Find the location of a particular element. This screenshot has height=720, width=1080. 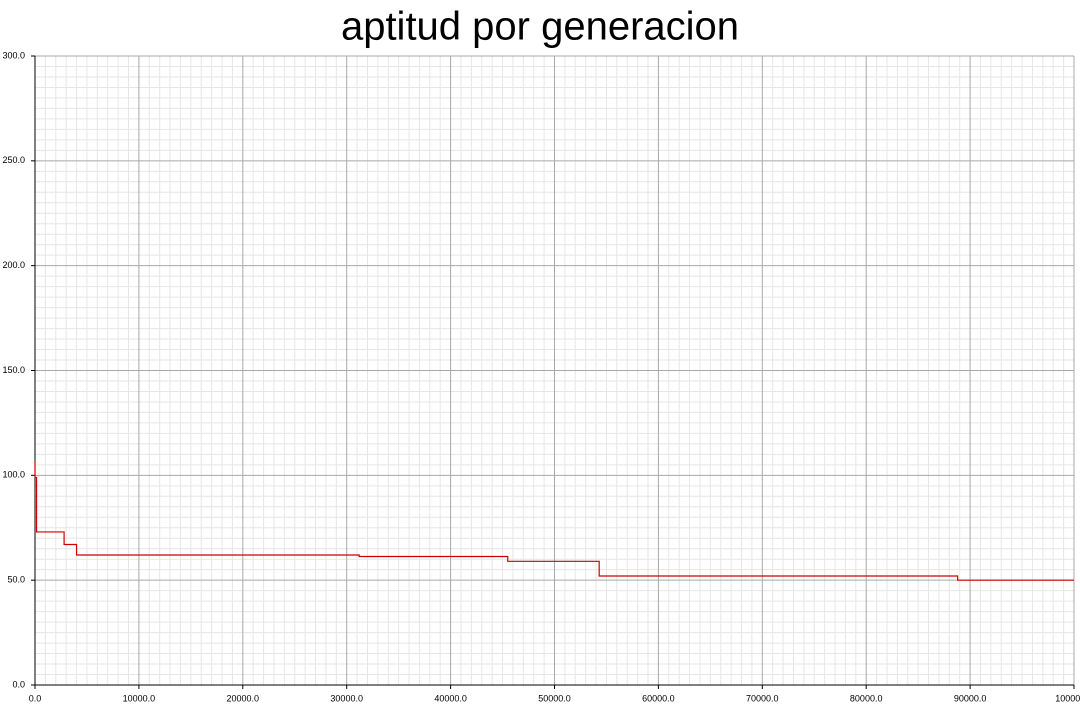

y-tick-label: 50.0 is located at coordinates (16, 580).